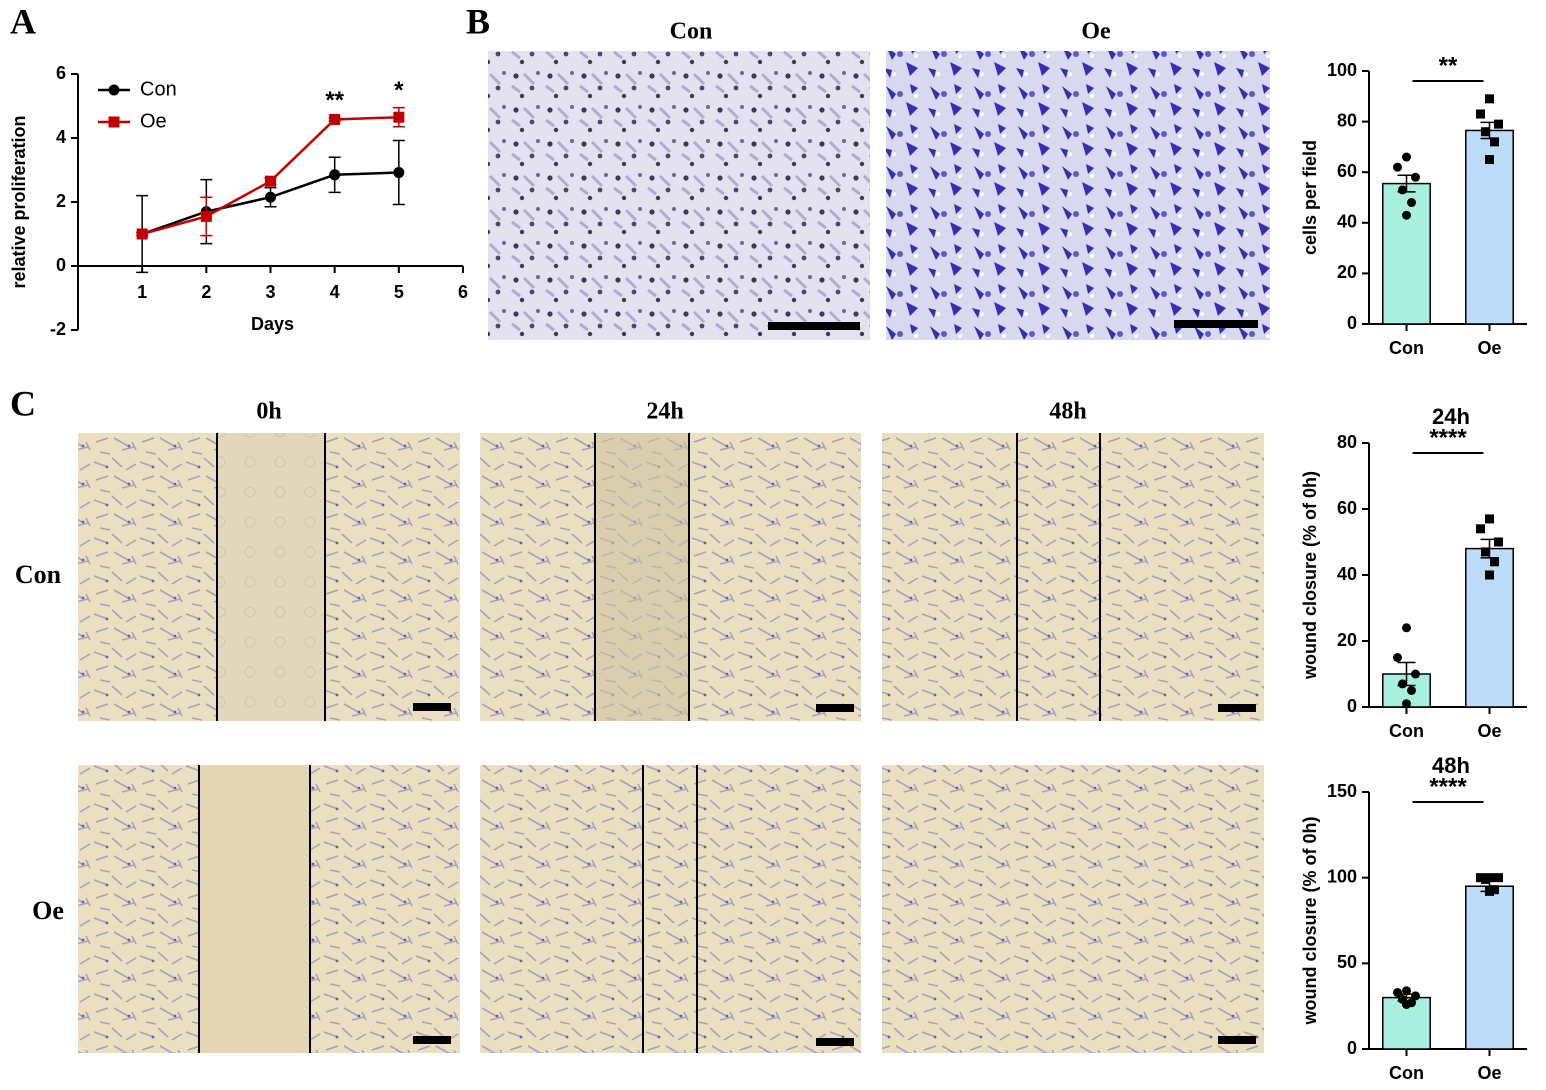 The image size is (1546, 1090). Describe the element at coordinates (158, 89) in the screenshot. I see `legend-label: Con` at that location.